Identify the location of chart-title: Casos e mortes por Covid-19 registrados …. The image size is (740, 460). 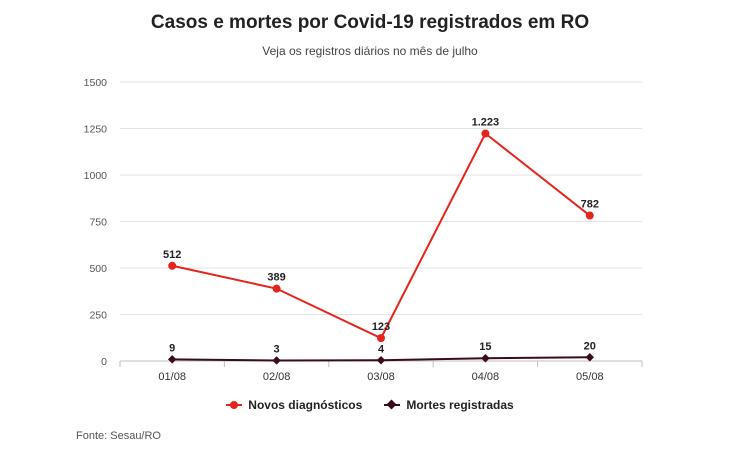
(370, 22).